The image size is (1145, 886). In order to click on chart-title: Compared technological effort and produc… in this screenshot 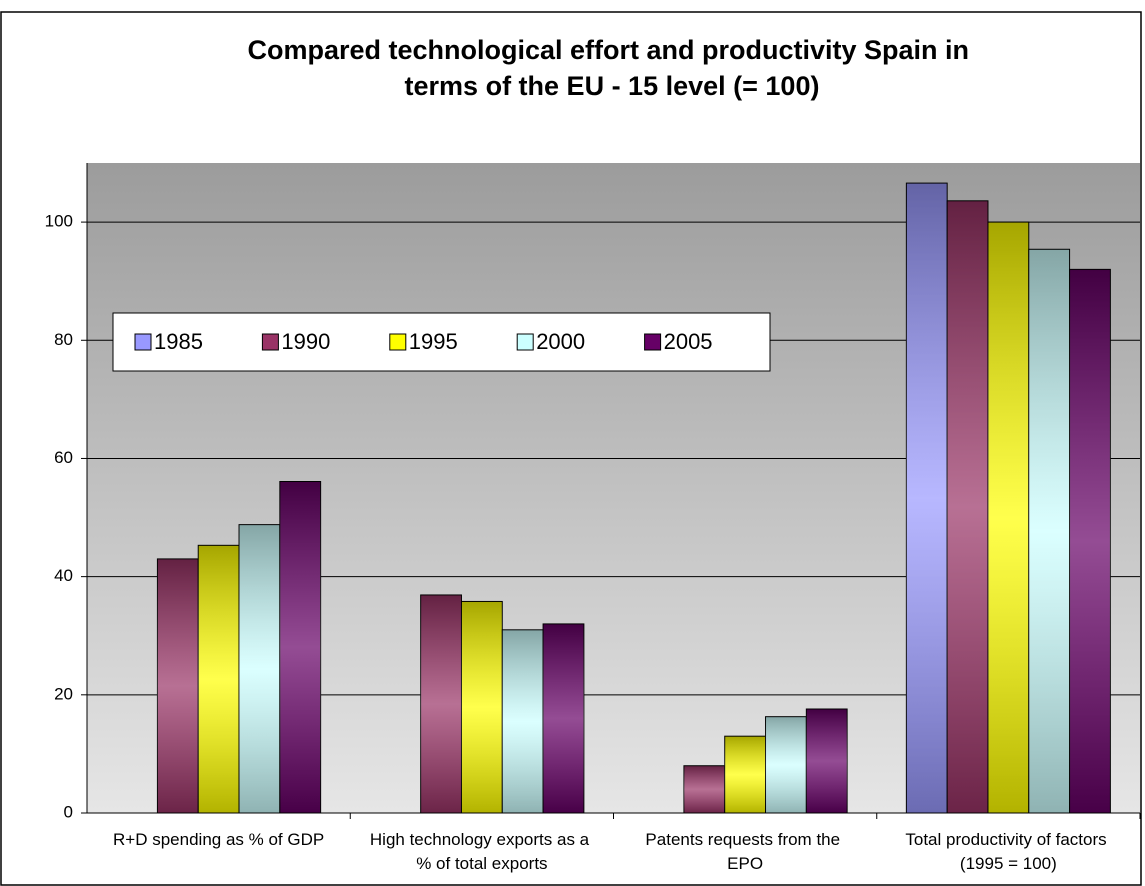, I will do `click(611, 68)`.